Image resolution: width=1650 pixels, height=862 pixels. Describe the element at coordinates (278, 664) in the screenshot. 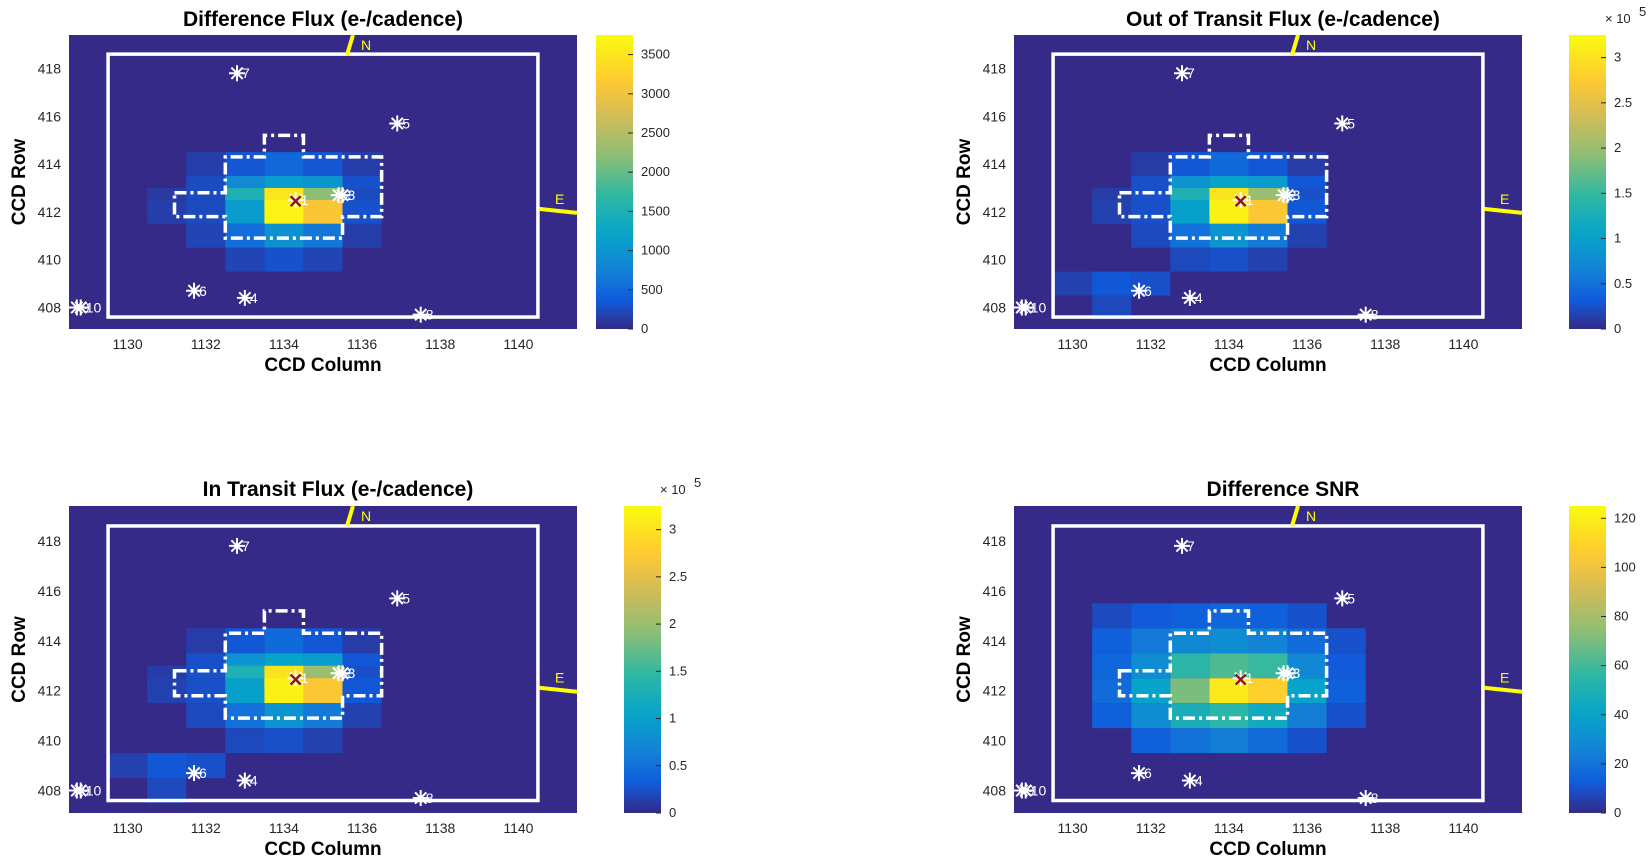

I see `aperture-outline` at that location.